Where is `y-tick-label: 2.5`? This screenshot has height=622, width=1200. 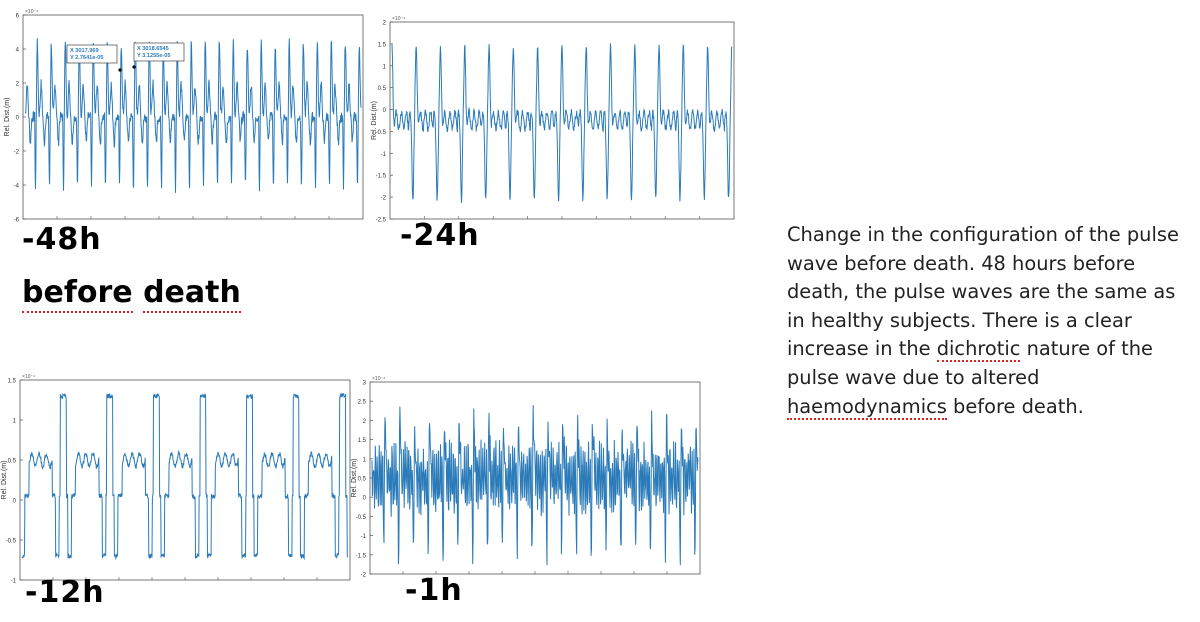 y-tick-label: 2.5 is located at coordinates (362, 403).